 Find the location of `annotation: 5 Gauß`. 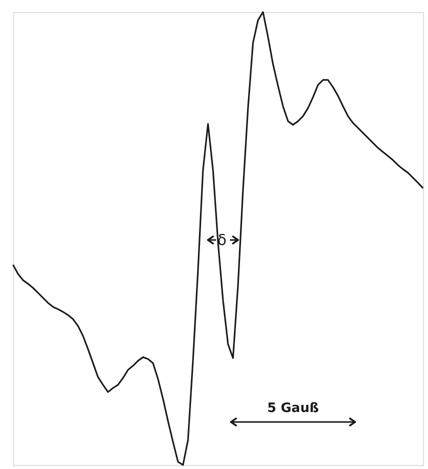

annotation: 5 Gauß is located at coordinates (293, 408).